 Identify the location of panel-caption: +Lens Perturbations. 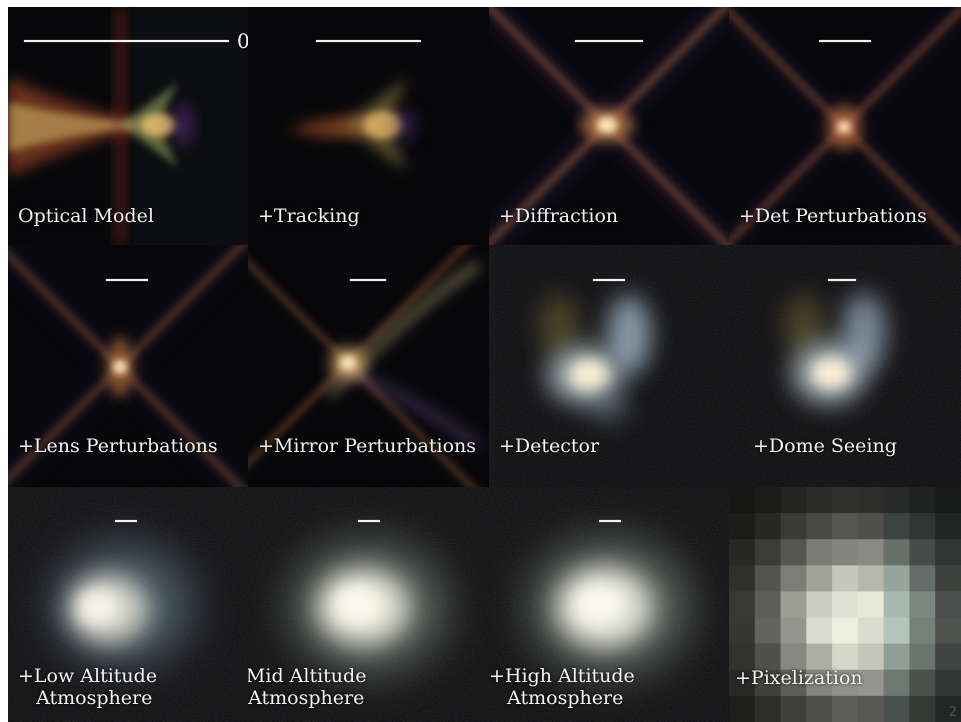
(118, 446).